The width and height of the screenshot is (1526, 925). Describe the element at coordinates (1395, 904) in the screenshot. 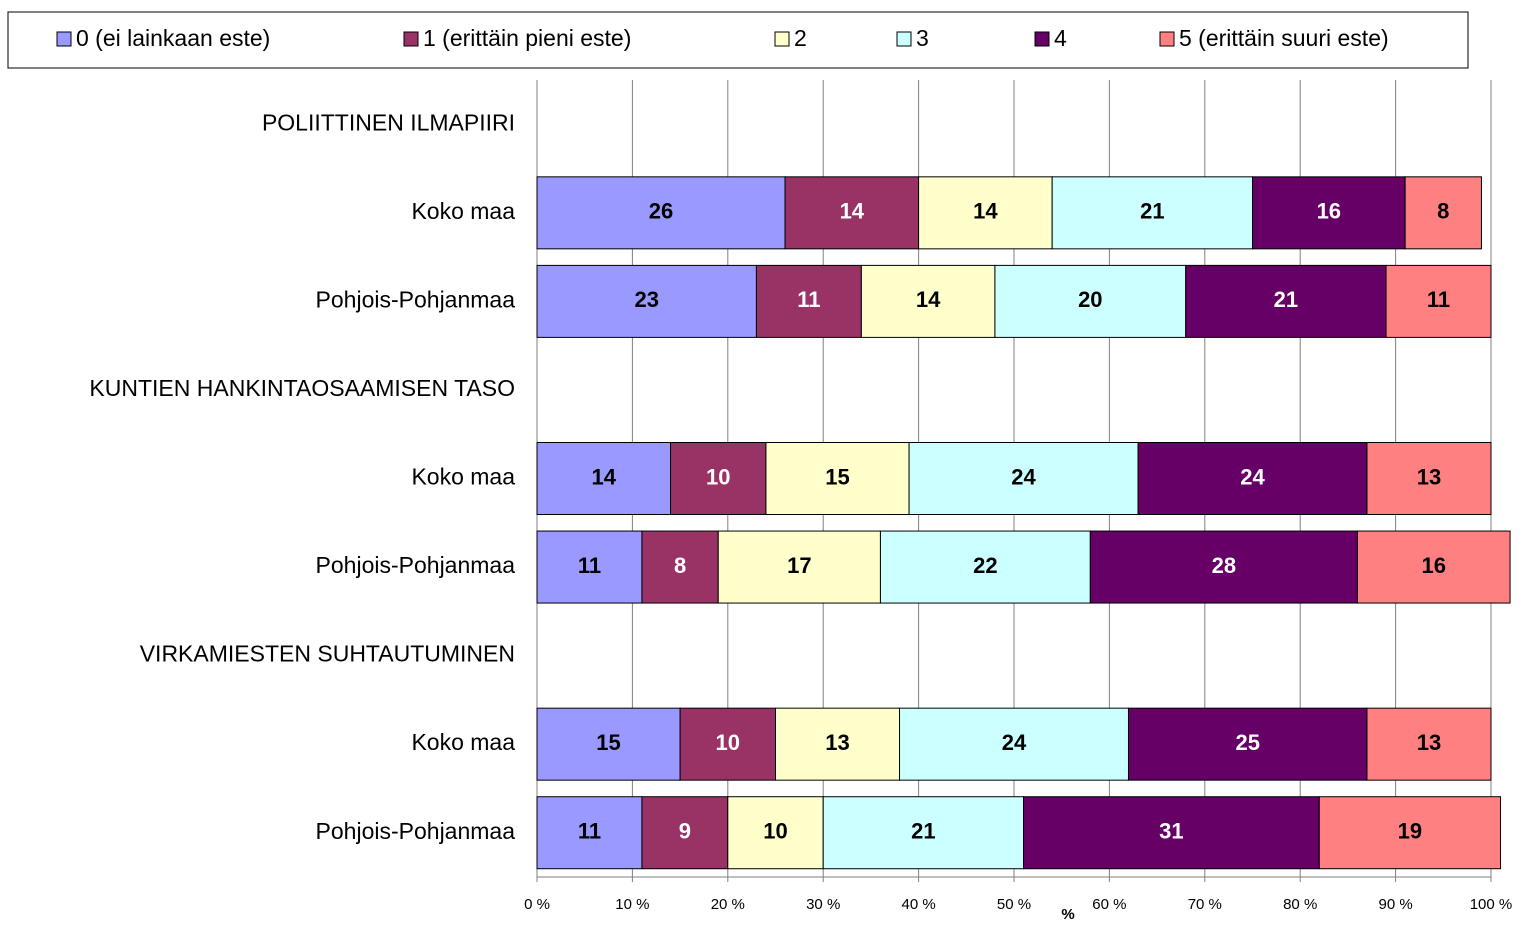

I see `x-tick-label: 90 %` at that location.